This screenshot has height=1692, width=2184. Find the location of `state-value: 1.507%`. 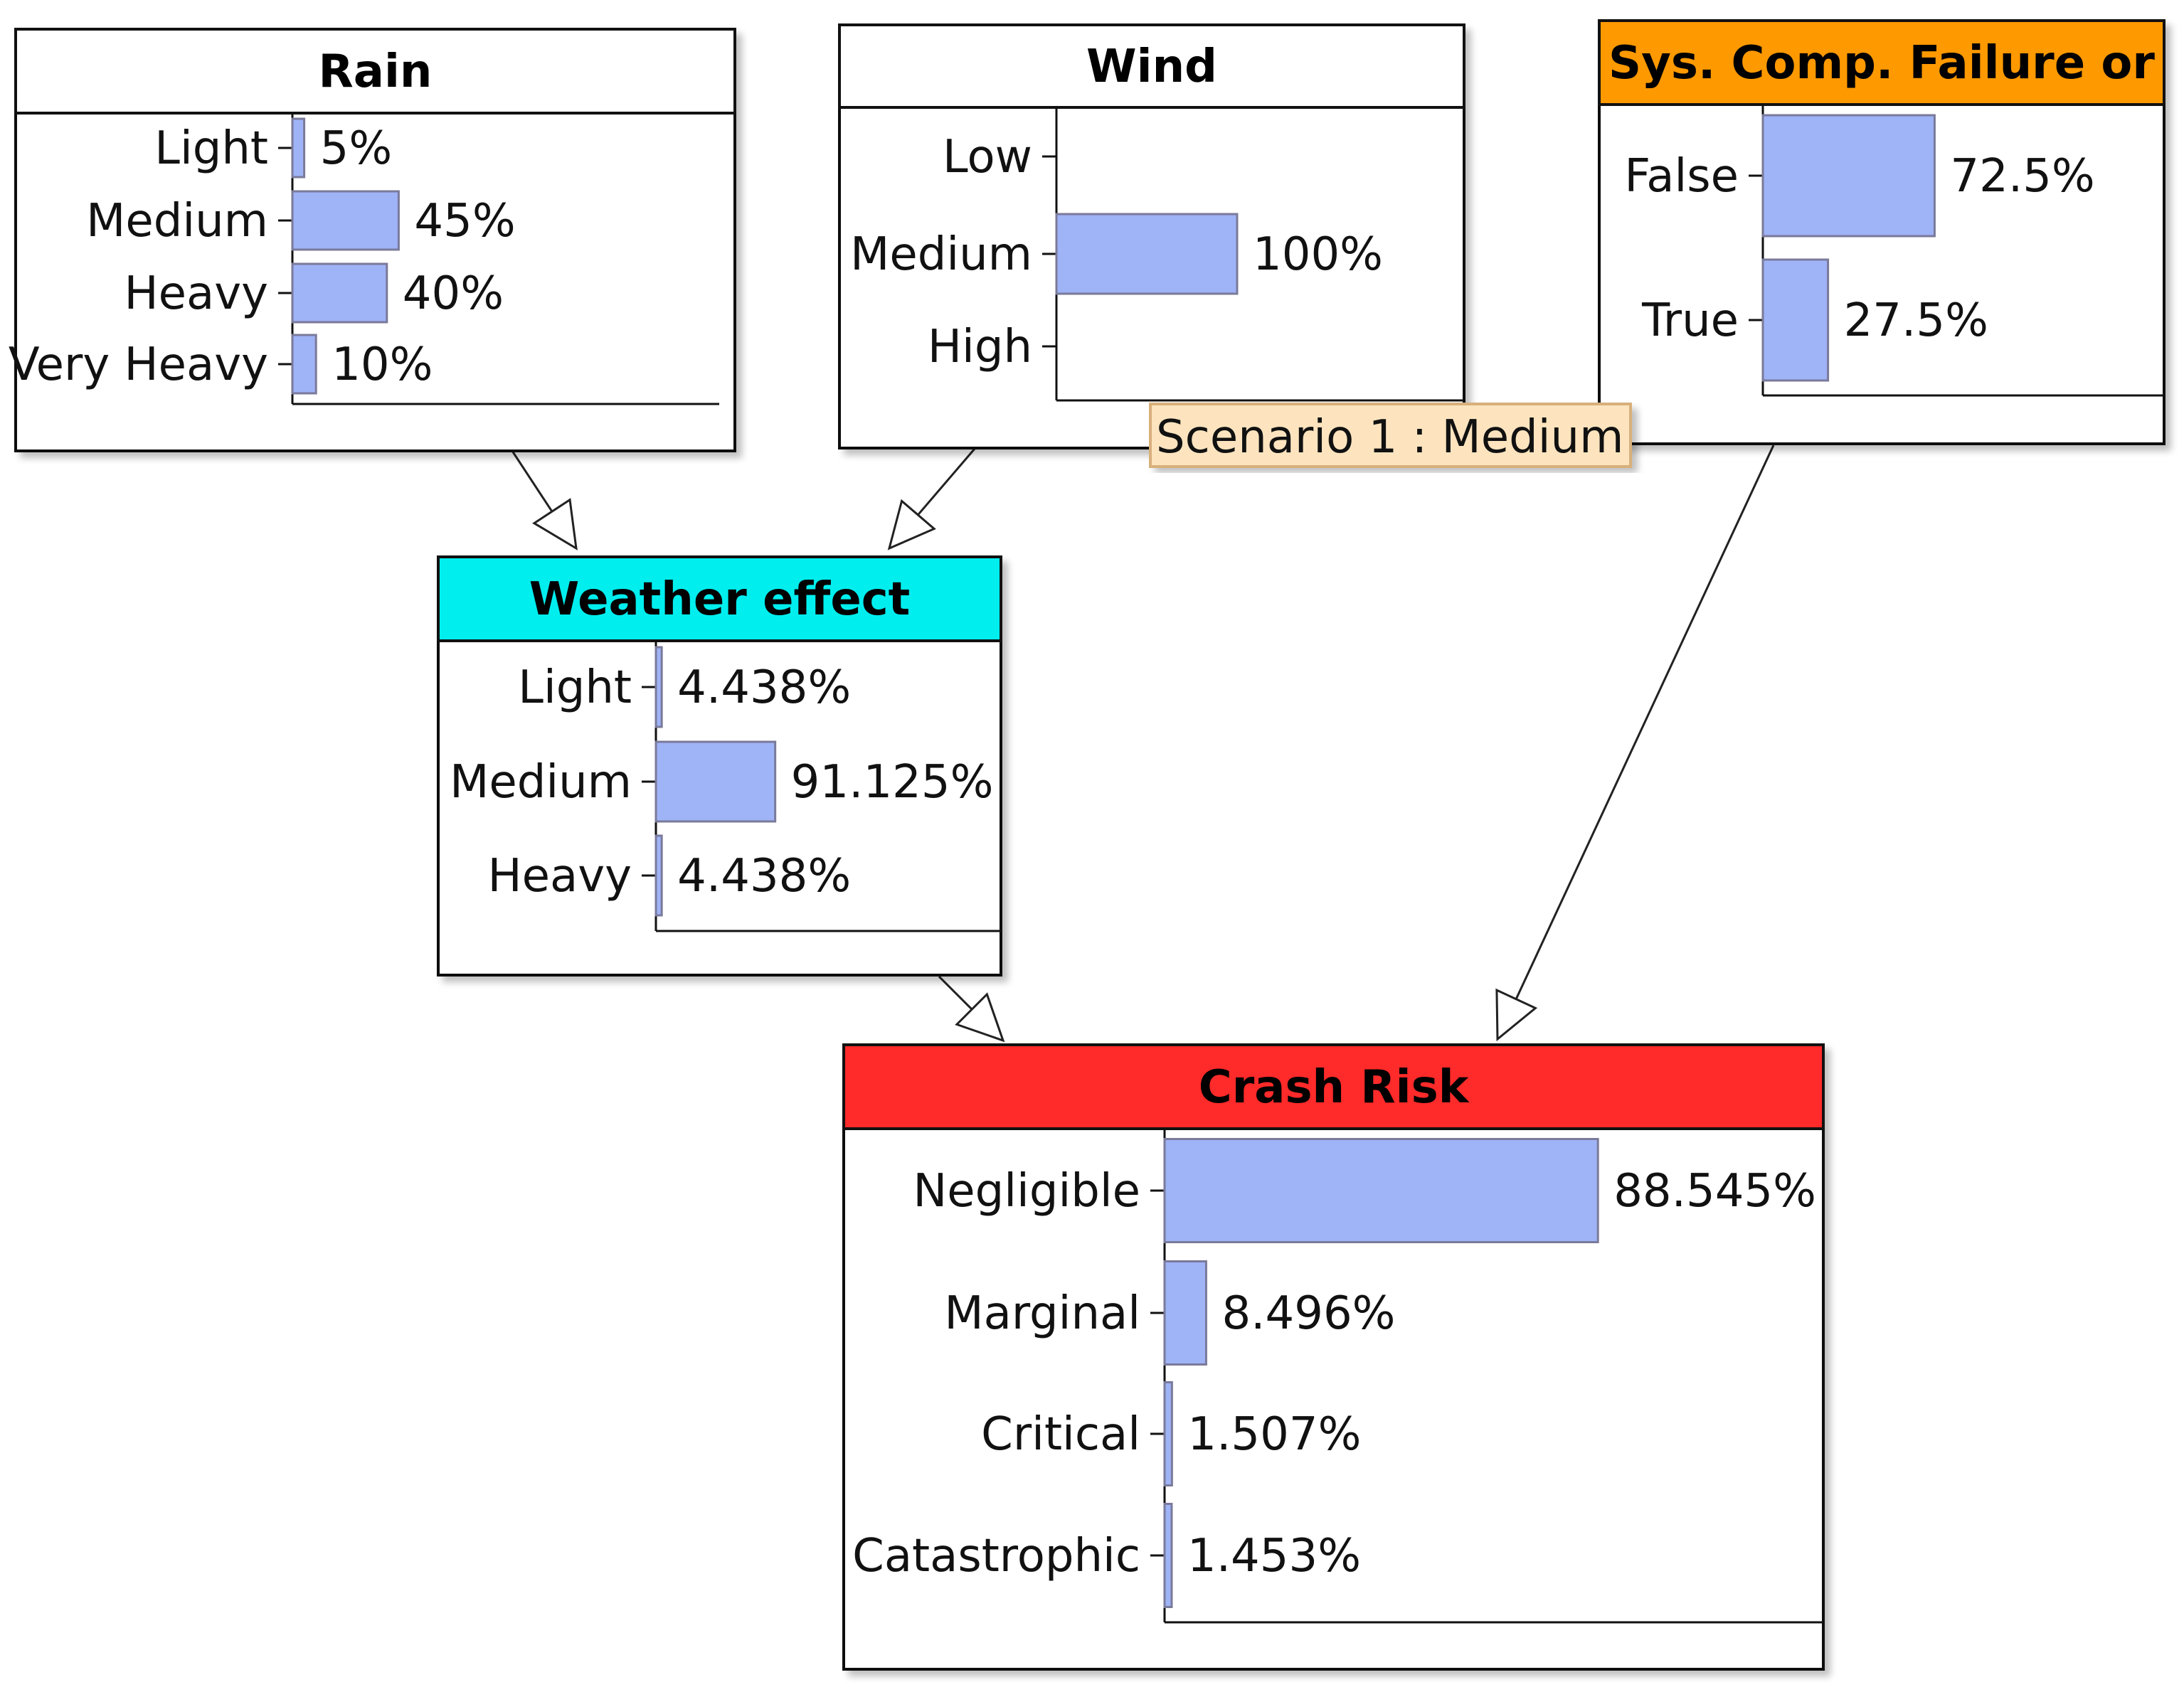

state-value: 1.507% is located at coordinates (1274, 1434).